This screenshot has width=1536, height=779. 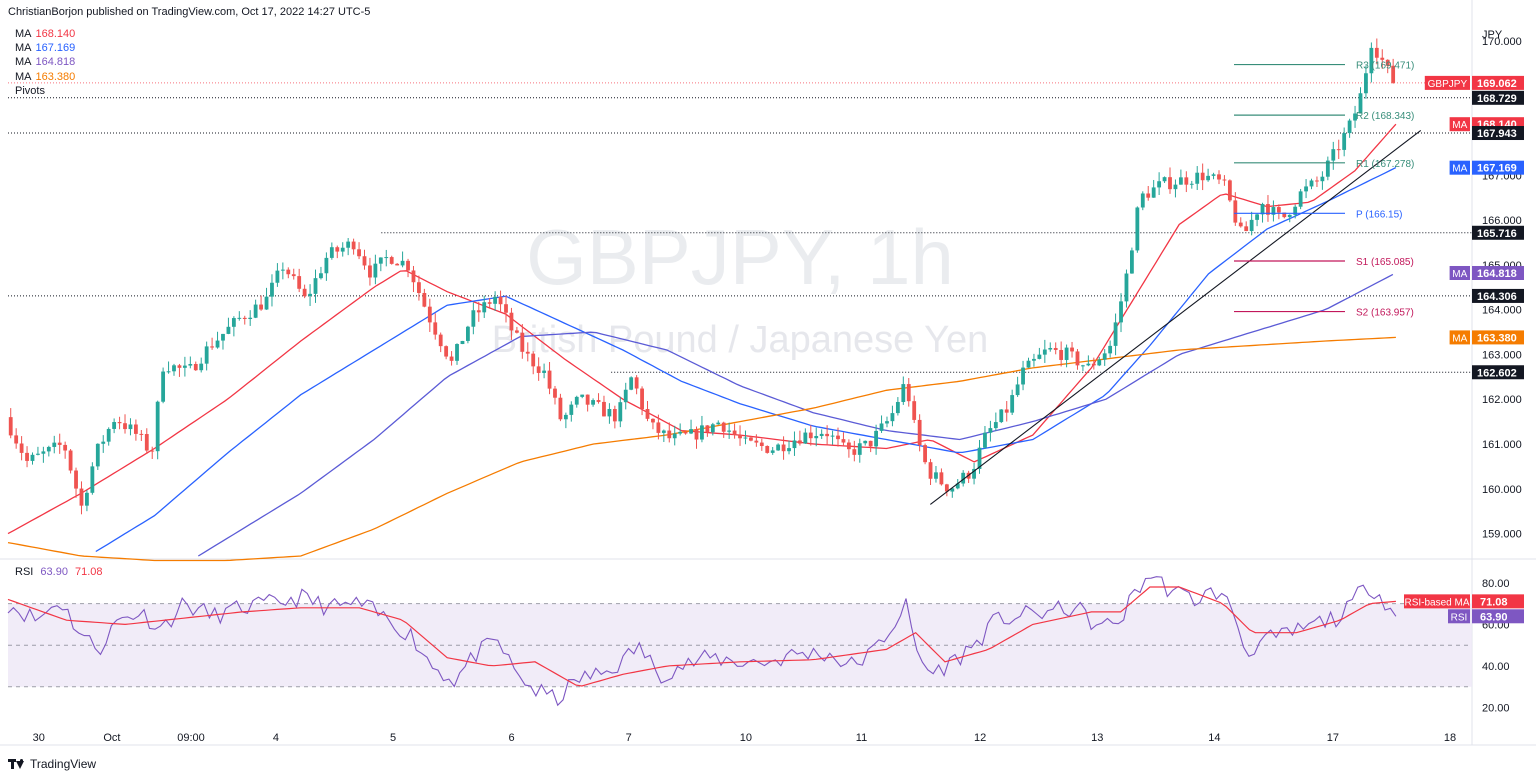 What do you see at coordinates (1497, 373) in the screenshot?
I see `axis-badge-value: 162.602` at bounding box center [1497, 373].